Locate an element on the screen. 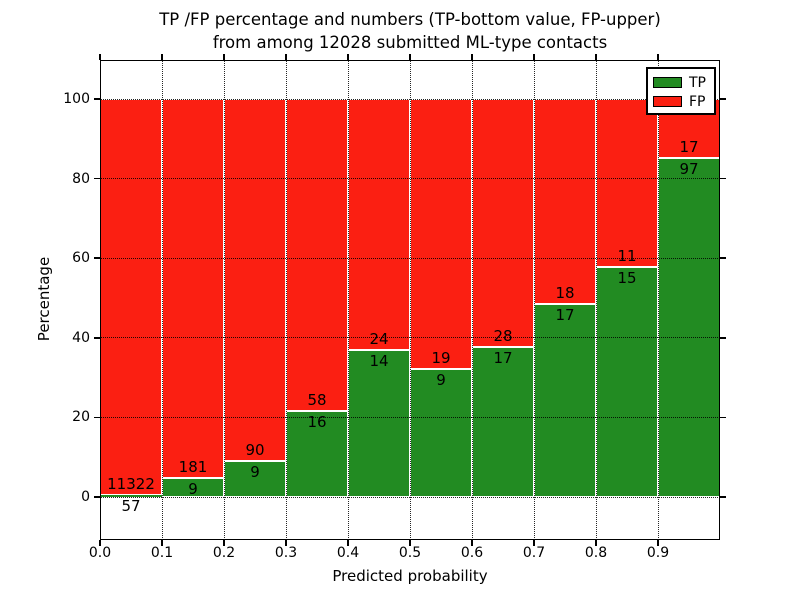 The width and height of the screenshot is (800, 600). y-tick-label: 100 is located at coordinates (76, 99).